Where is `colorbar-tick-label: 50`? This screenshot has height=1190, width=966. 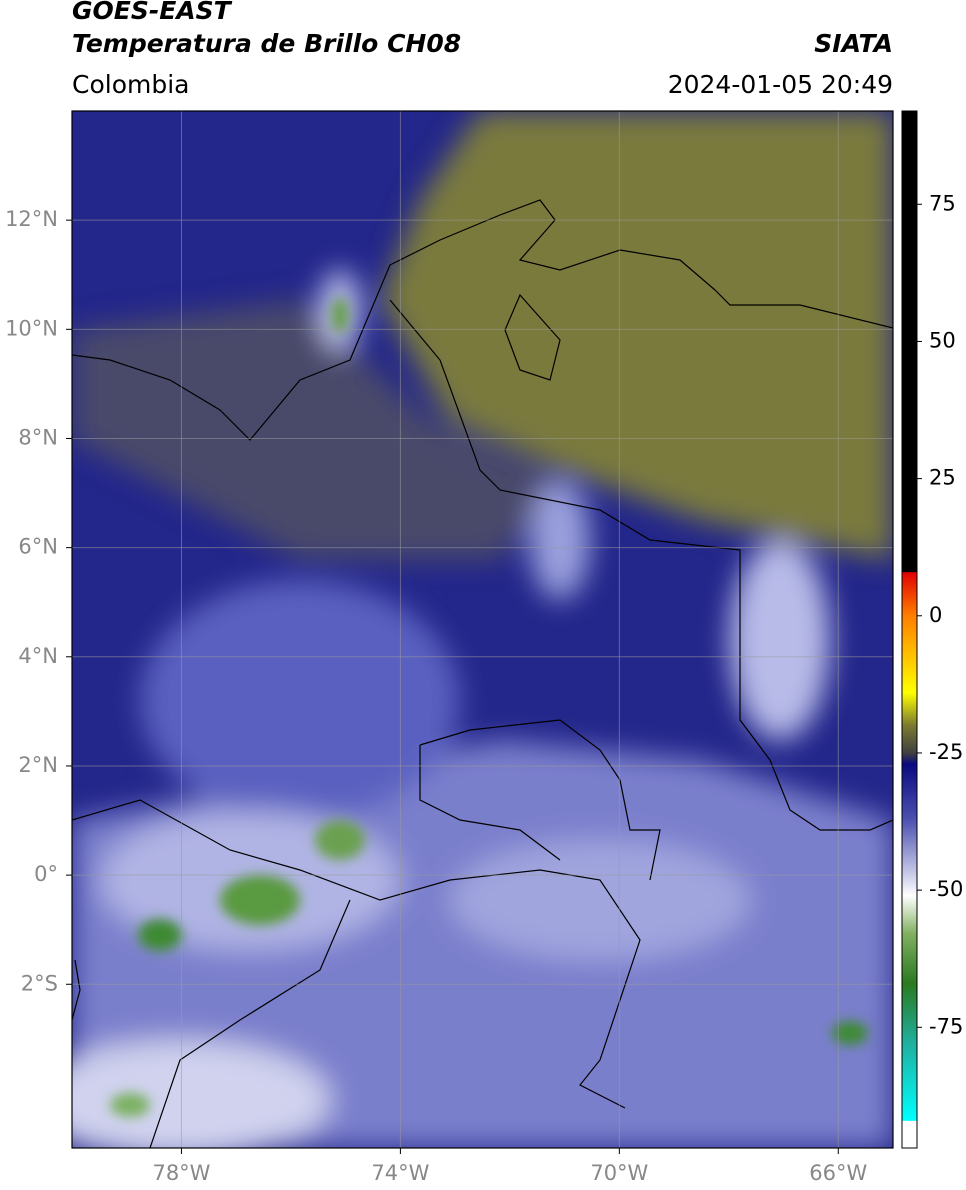
colorbar-tick-label: 50 is located at coordinates (942, 340).